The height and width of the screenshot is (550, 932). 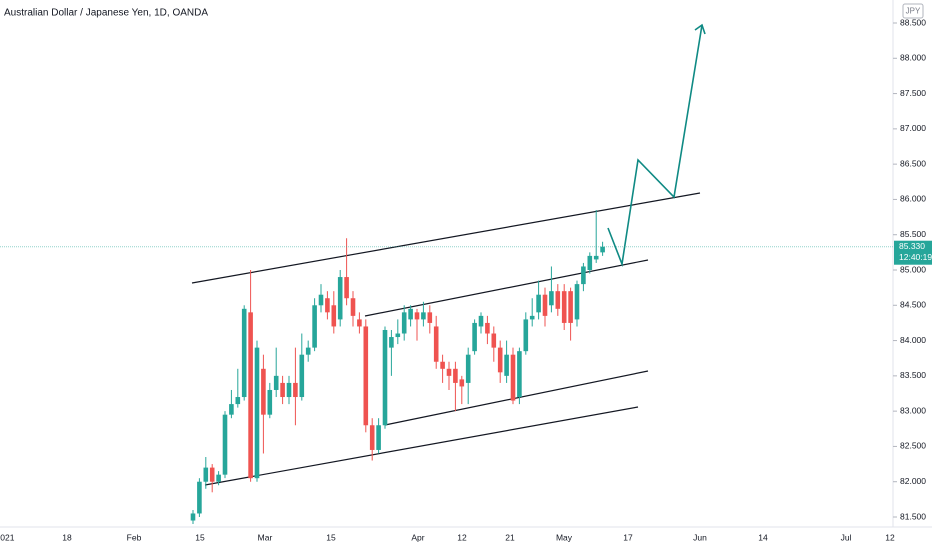 What do you see at coordinates (913, 199) in the screenshot?
I see `y-tick-label: 86.000` at bounding box center [913, 199].